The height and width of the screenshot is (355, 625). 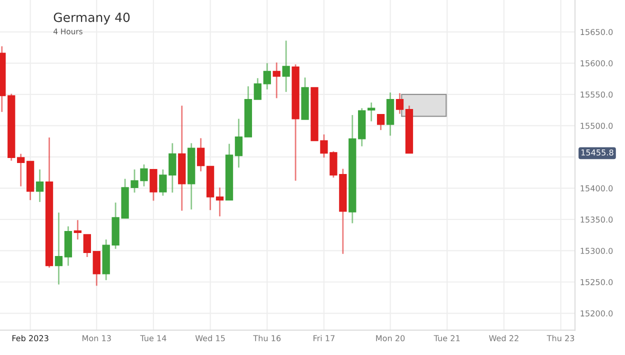 What do you see at coordinates (153, 338) in the screenshot?
I see `x-tick-label: Tue 14` at bounding box center [153, 338].